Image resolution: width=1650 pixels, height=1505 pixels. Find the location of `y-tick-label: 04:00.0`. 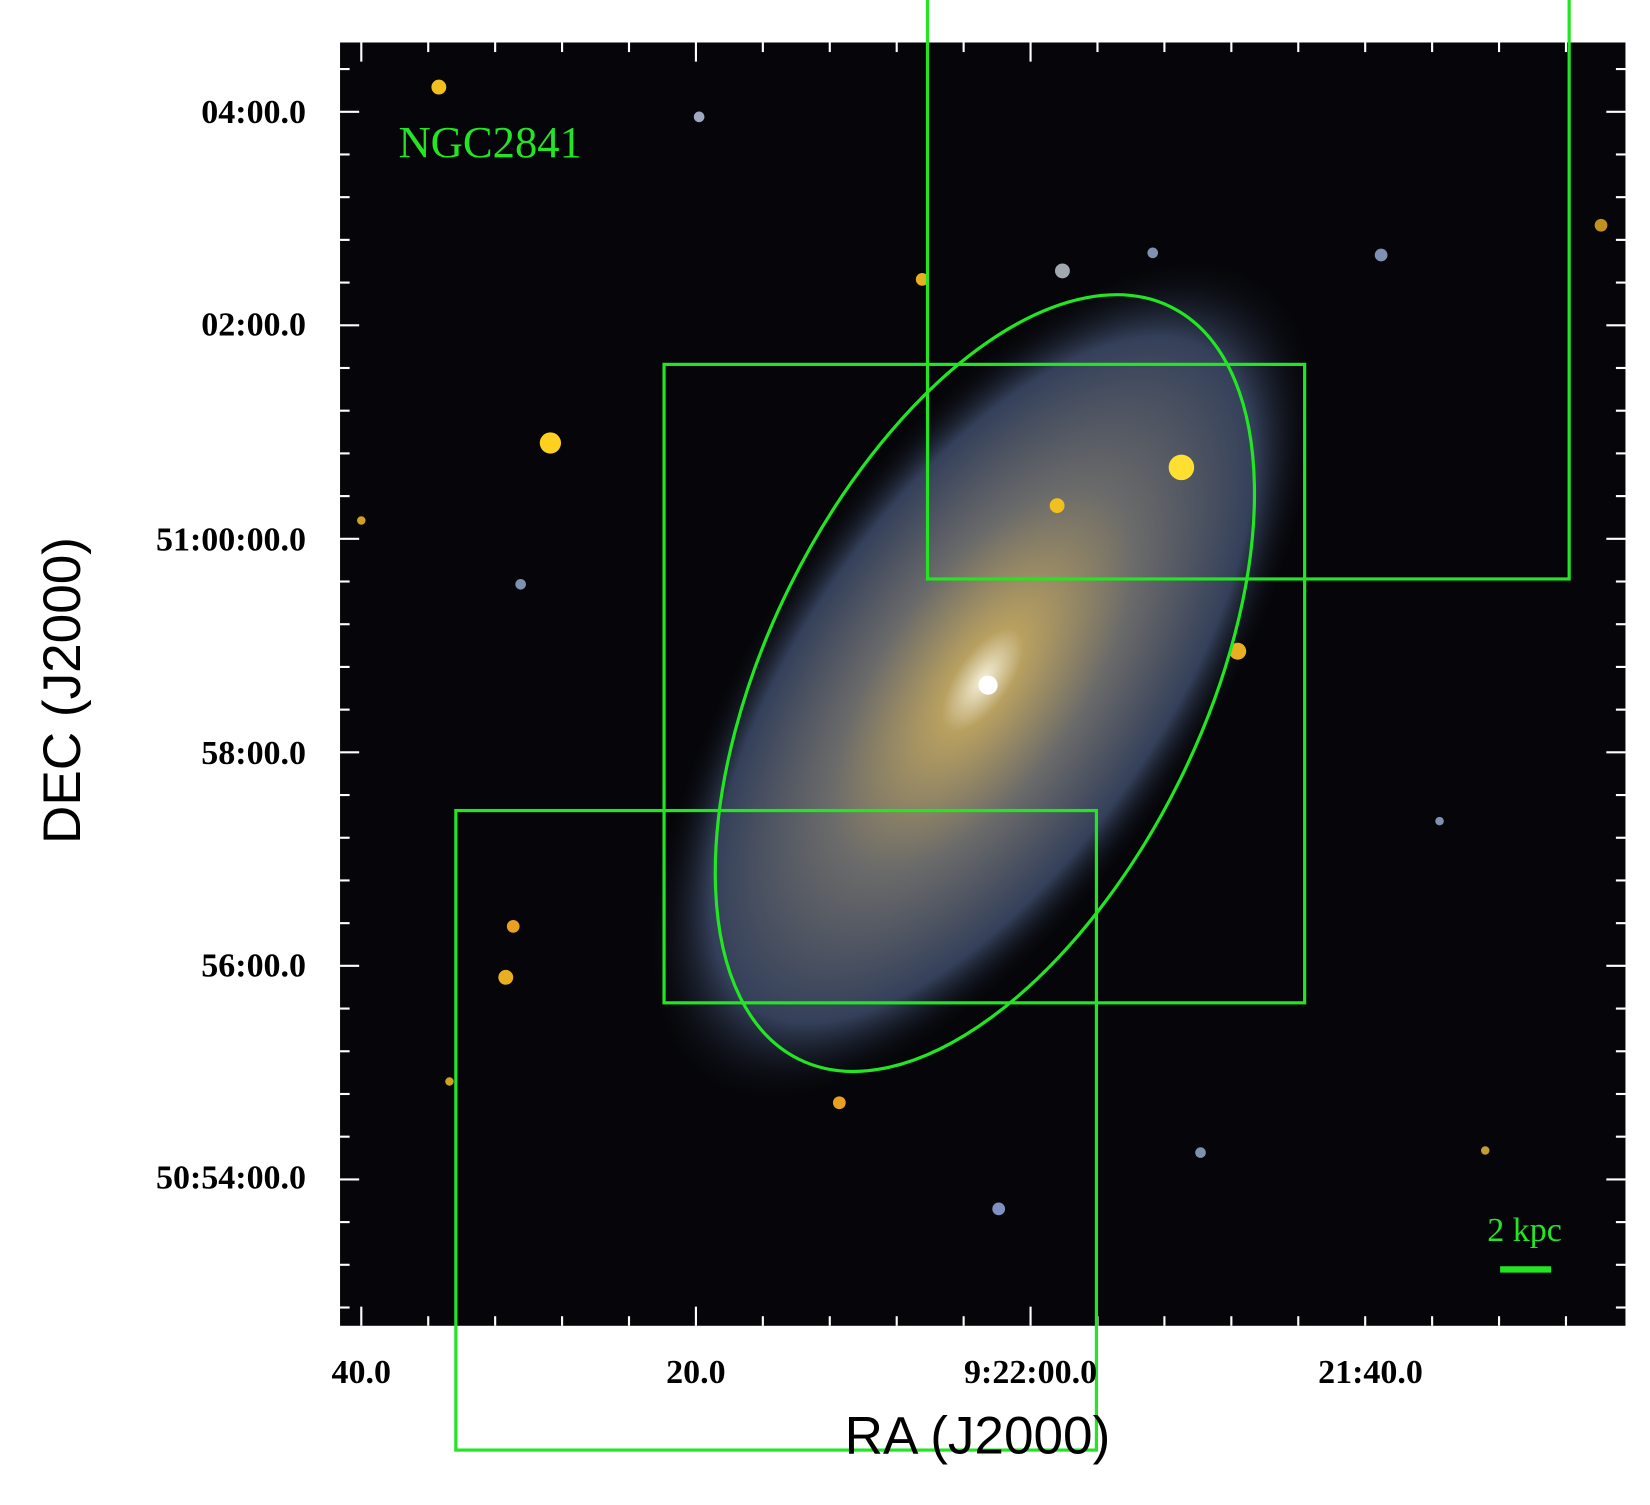

y-tick-label: 04:00.0 is located at coordinates (253, 112).